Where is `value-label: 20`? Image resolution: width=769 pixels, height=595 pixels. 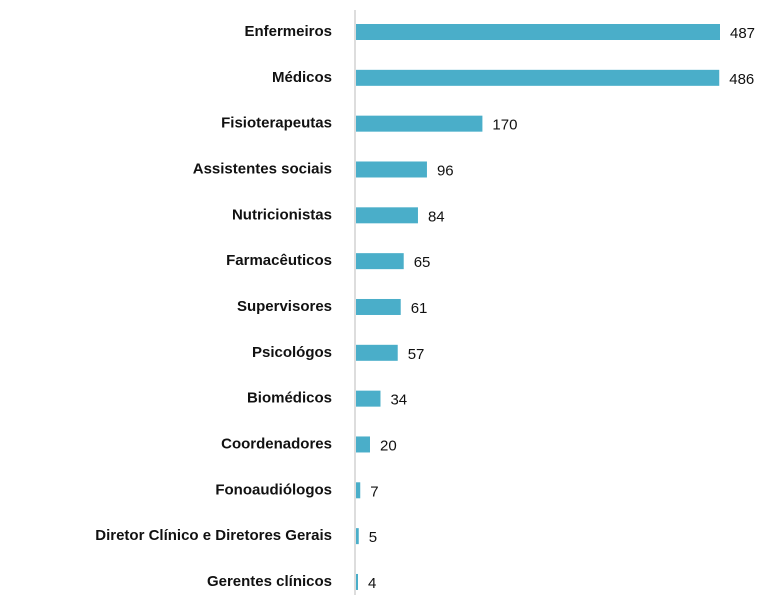
value-label: 20 is located at coordinates (388, 445).